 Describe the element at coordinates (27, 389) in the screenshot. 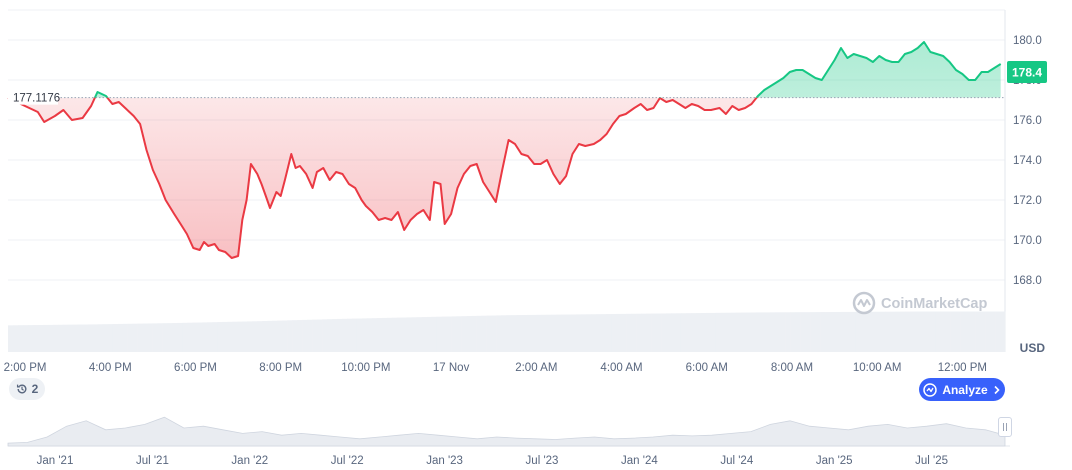

I see `history-button: 2` at that location.